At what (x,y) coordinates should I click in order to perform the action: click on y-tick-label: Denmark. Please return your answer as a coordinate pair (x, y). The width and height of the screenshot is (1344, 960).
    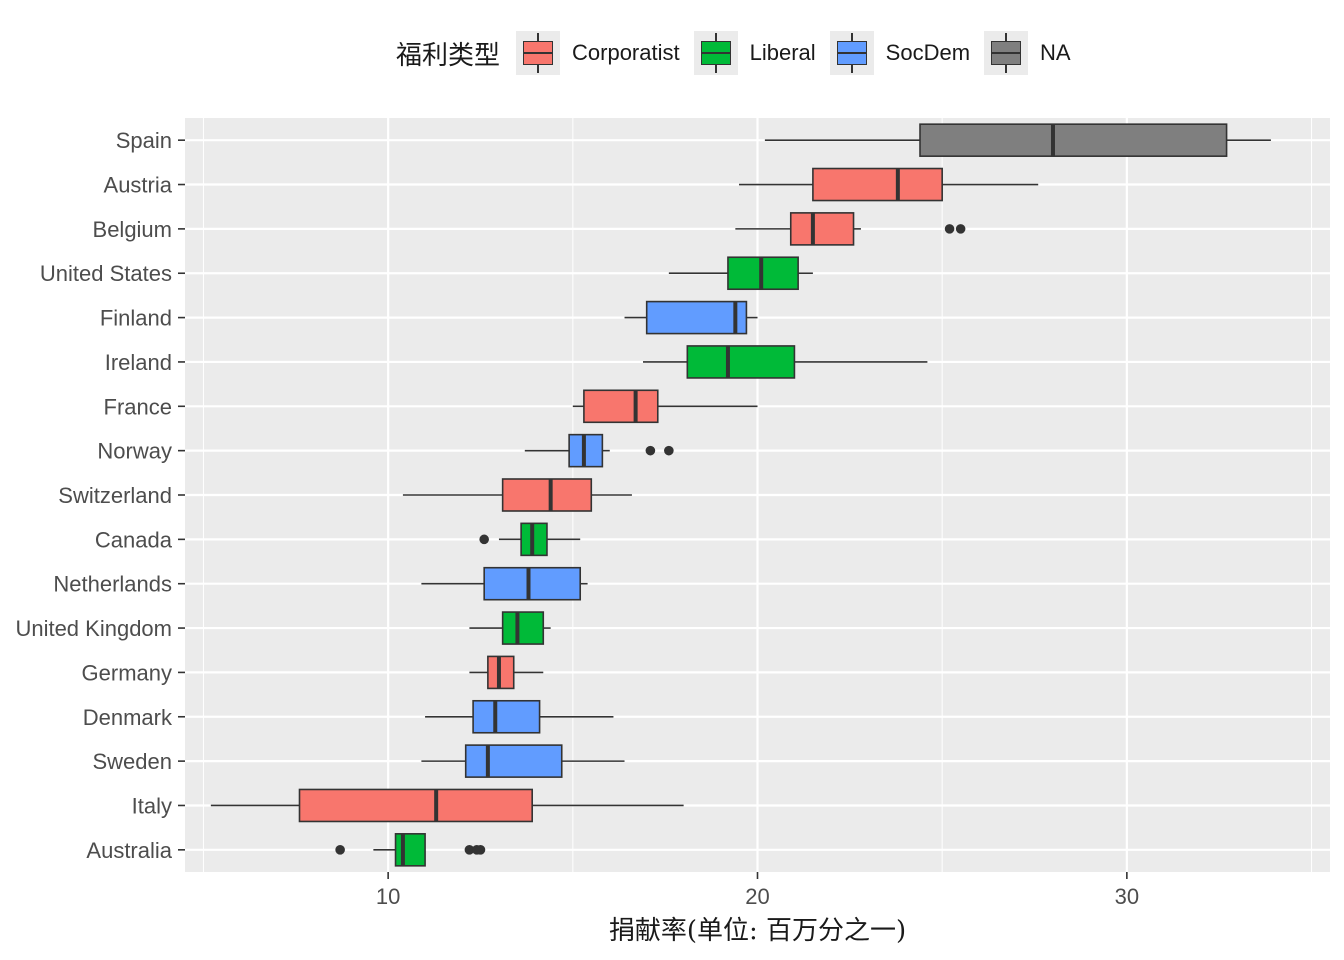
    Looking at the image, I should click on (128, 717).